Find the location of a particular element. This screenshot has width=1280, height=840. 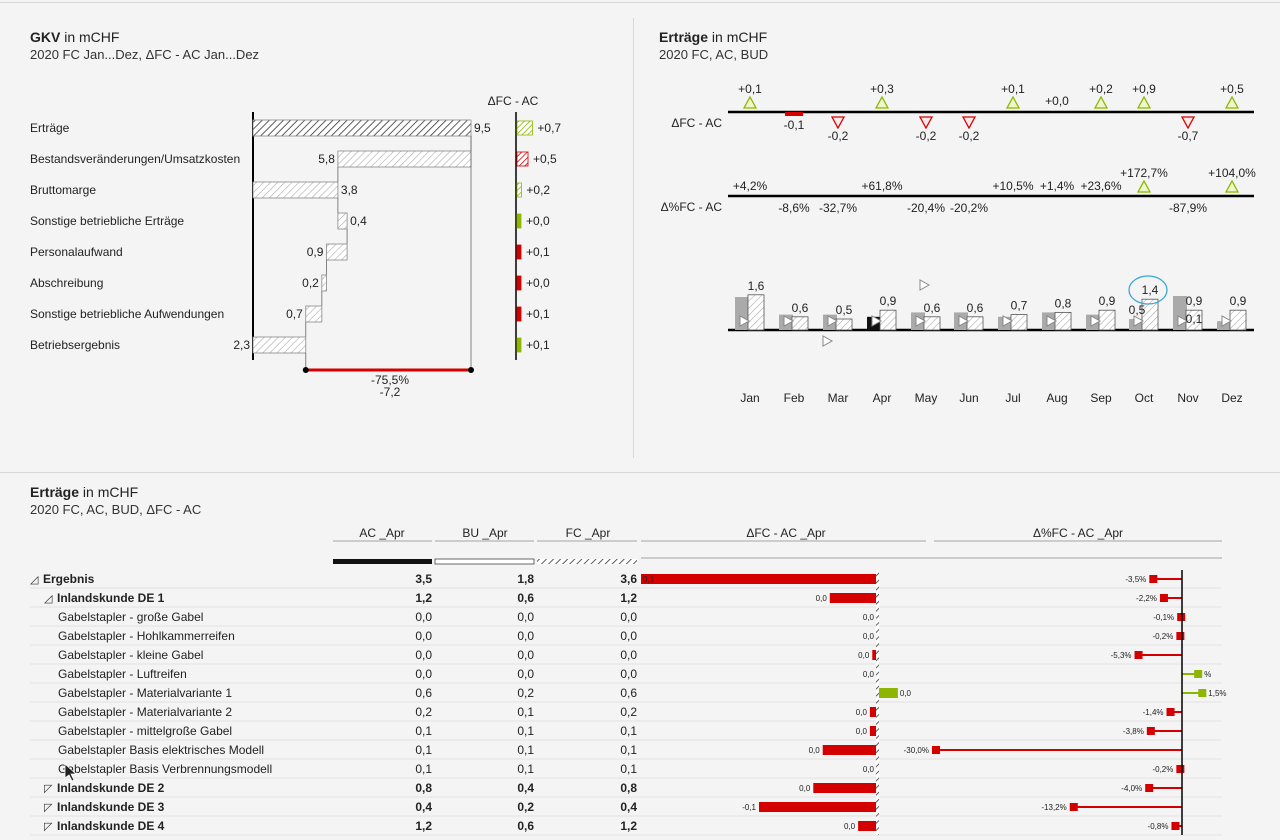

gkv-value-label: 0,2 is located at coordinates (310, 283).